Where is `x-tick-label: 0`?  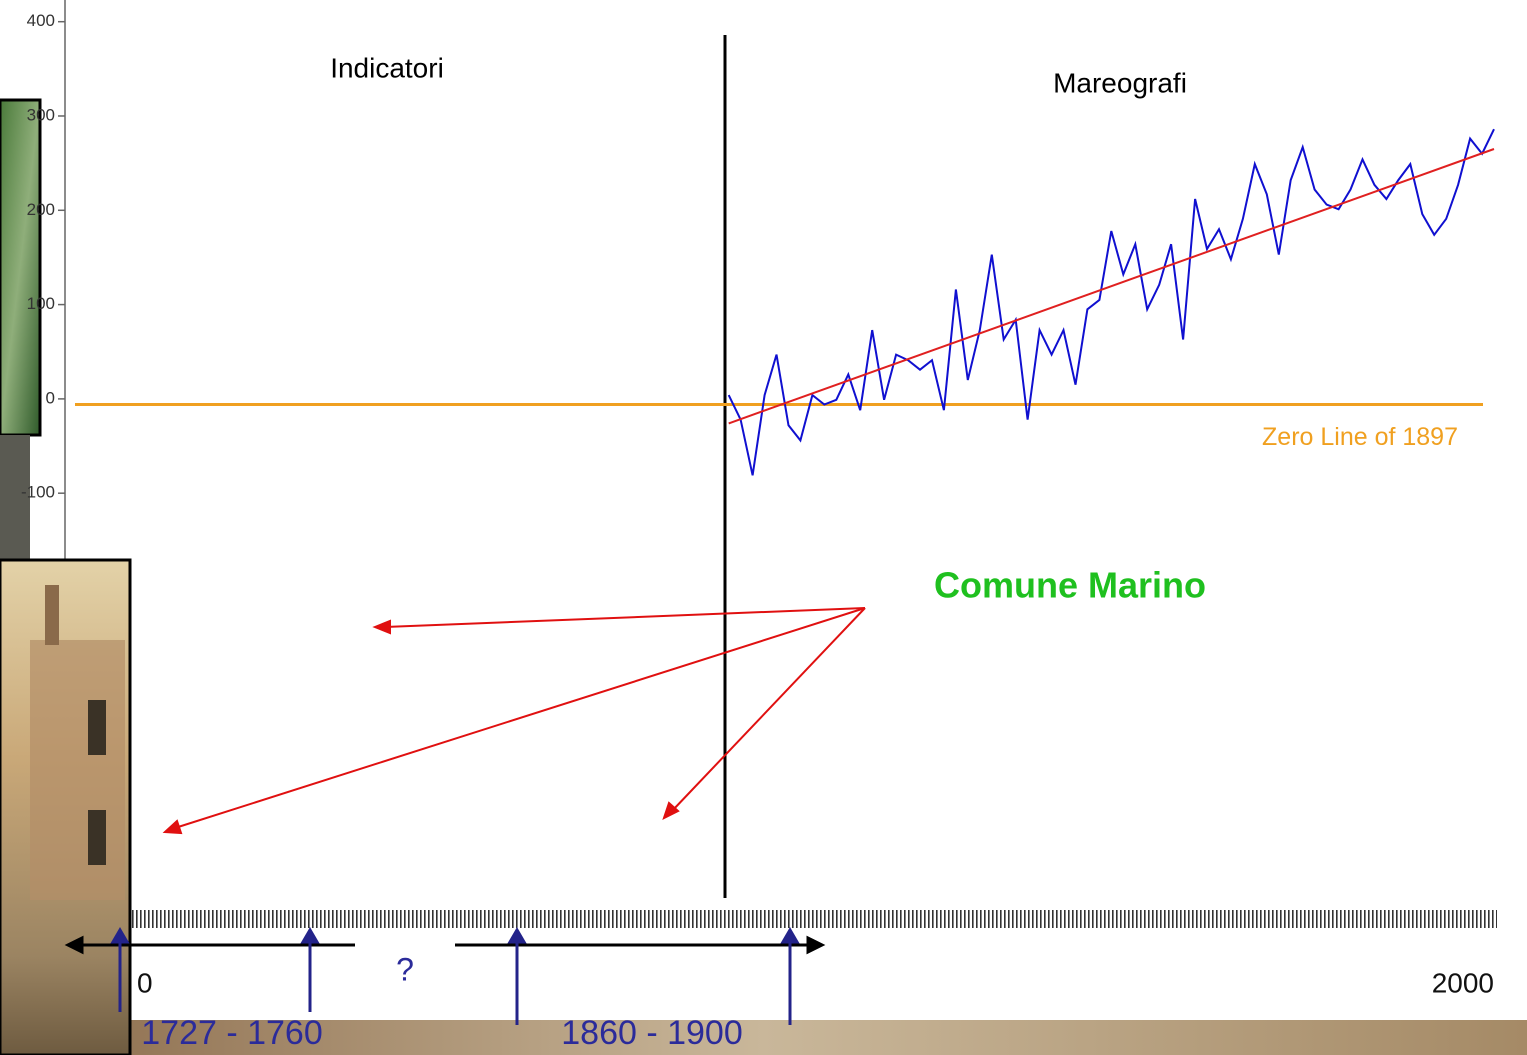
x-tick-label: 0 is located at coordinates (145, 982).